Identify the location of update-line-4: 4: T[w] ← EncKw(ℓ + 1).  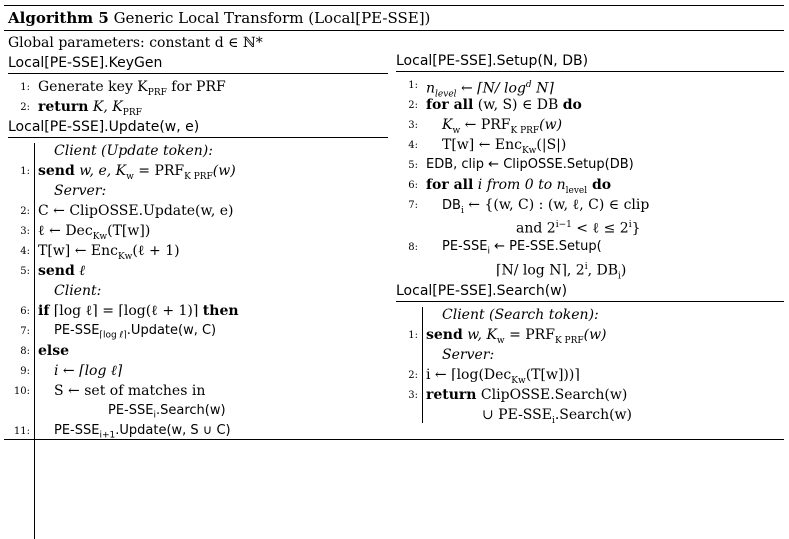
(100, 252).